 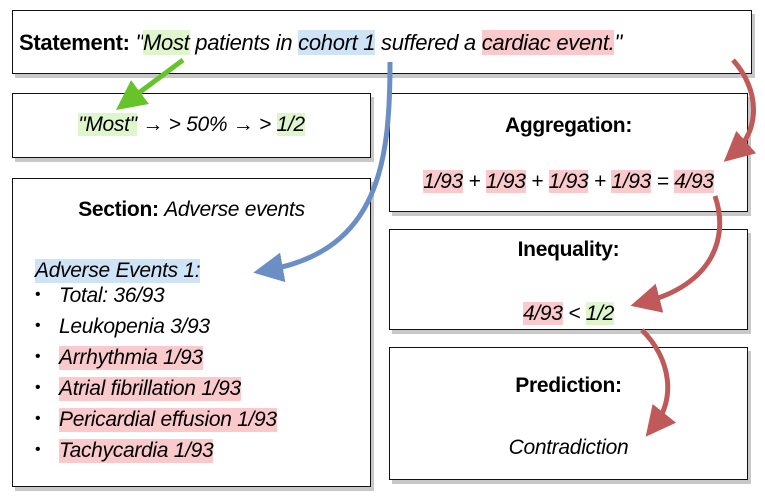 I want to click on prediction-value: Contradiction, so click(x=568, y=447).